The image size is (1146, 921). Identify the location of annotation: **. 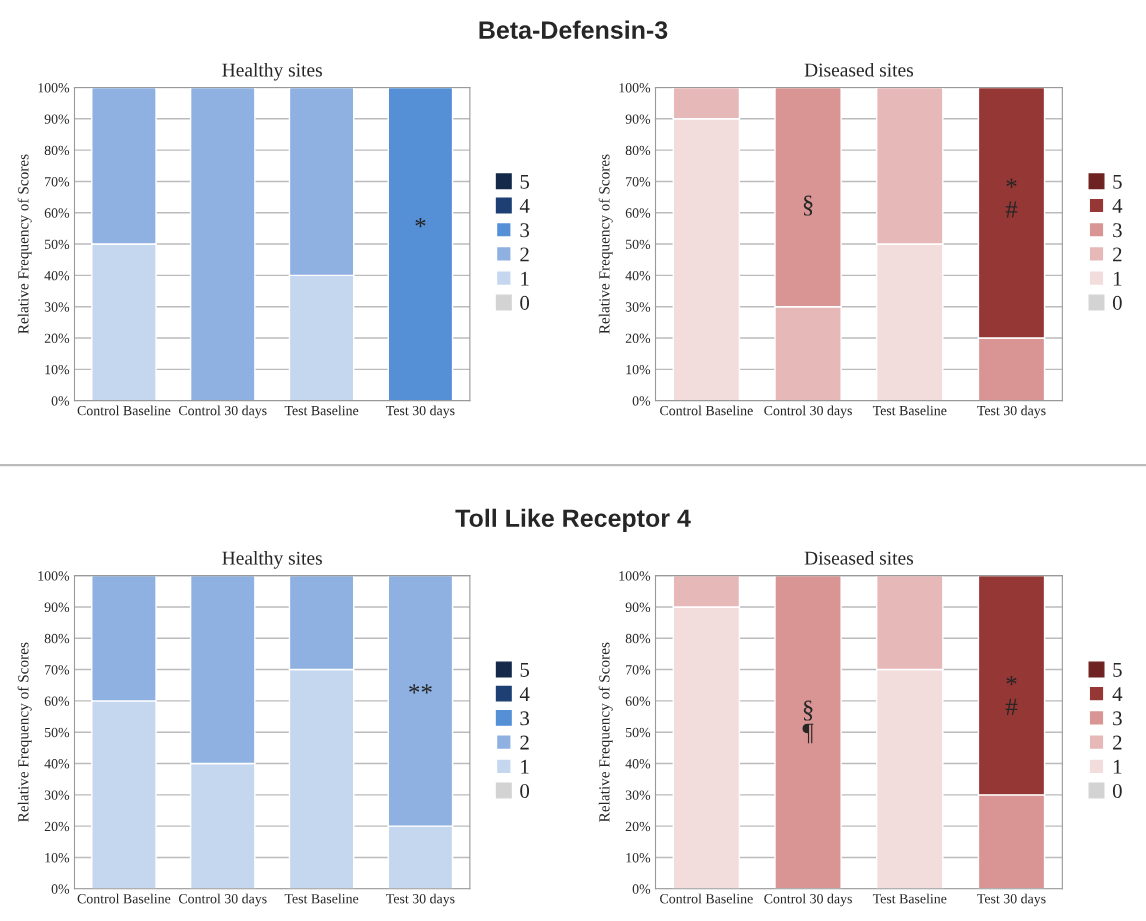
(420, 689).